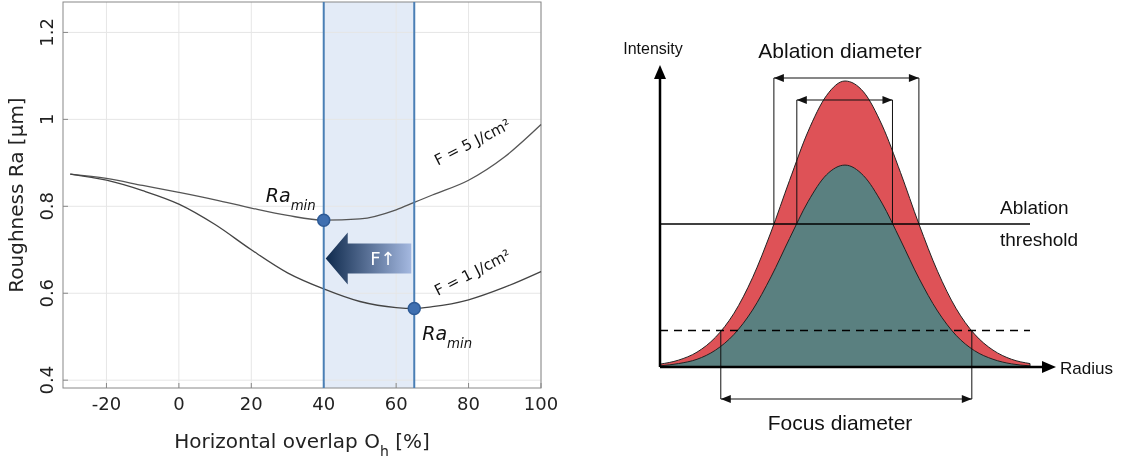  Describe the element at coordinates (179, 403) in the screenshot. I see `x-tick-label: 0` at that location.